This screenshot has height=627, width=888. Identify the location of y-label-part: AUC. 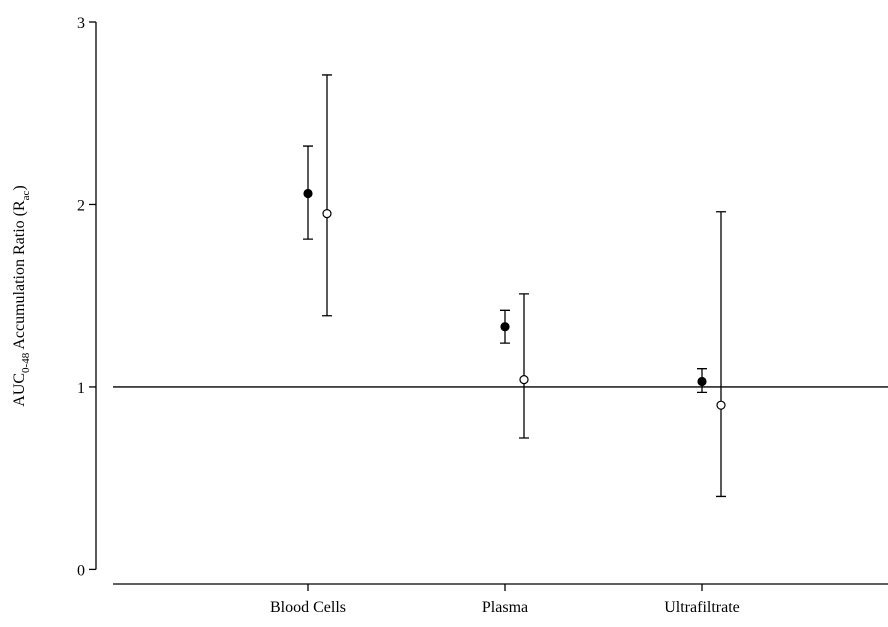
(19, 390).